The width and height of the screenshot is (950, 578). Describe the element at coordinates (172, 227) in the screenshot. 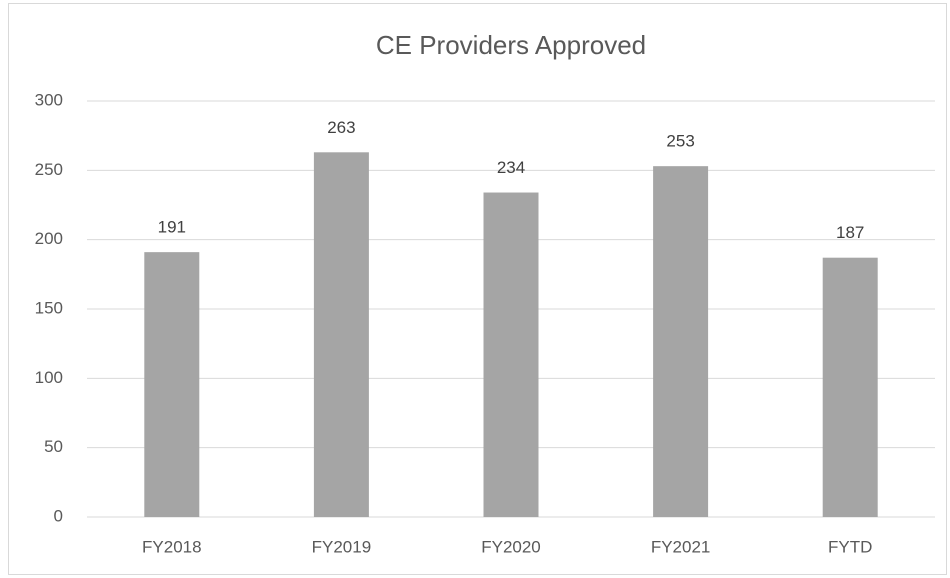

I see `data-label: 191` at that location.